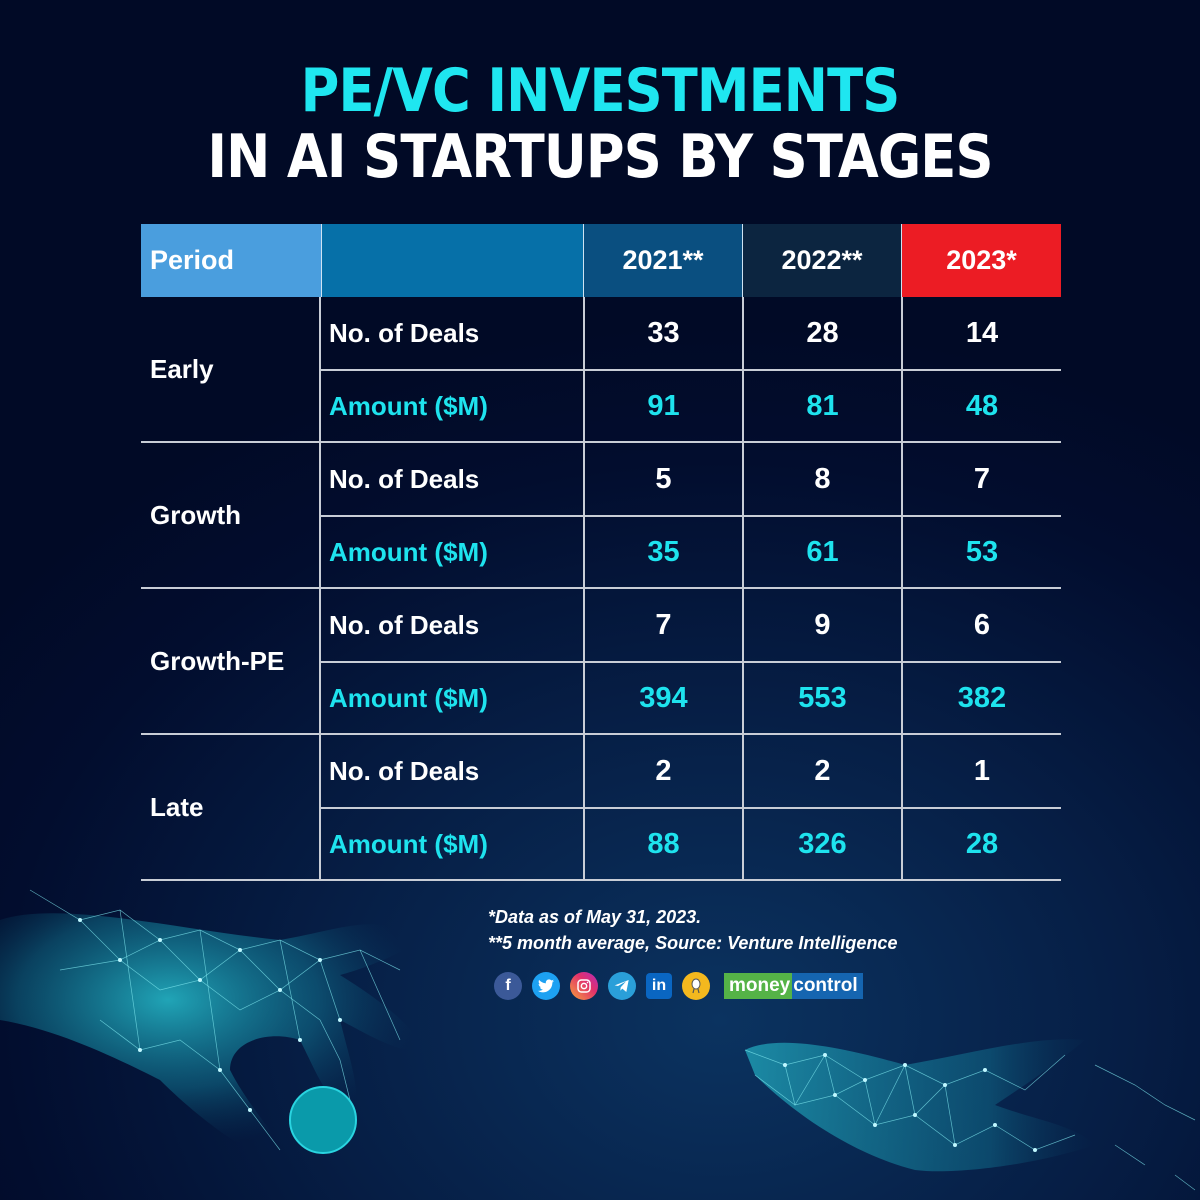 The height and width of the screenshot is (1200, 1200). Describe the element at coordinates (821, 625) in the screenshot. I see `value-cell: 9` at that location.